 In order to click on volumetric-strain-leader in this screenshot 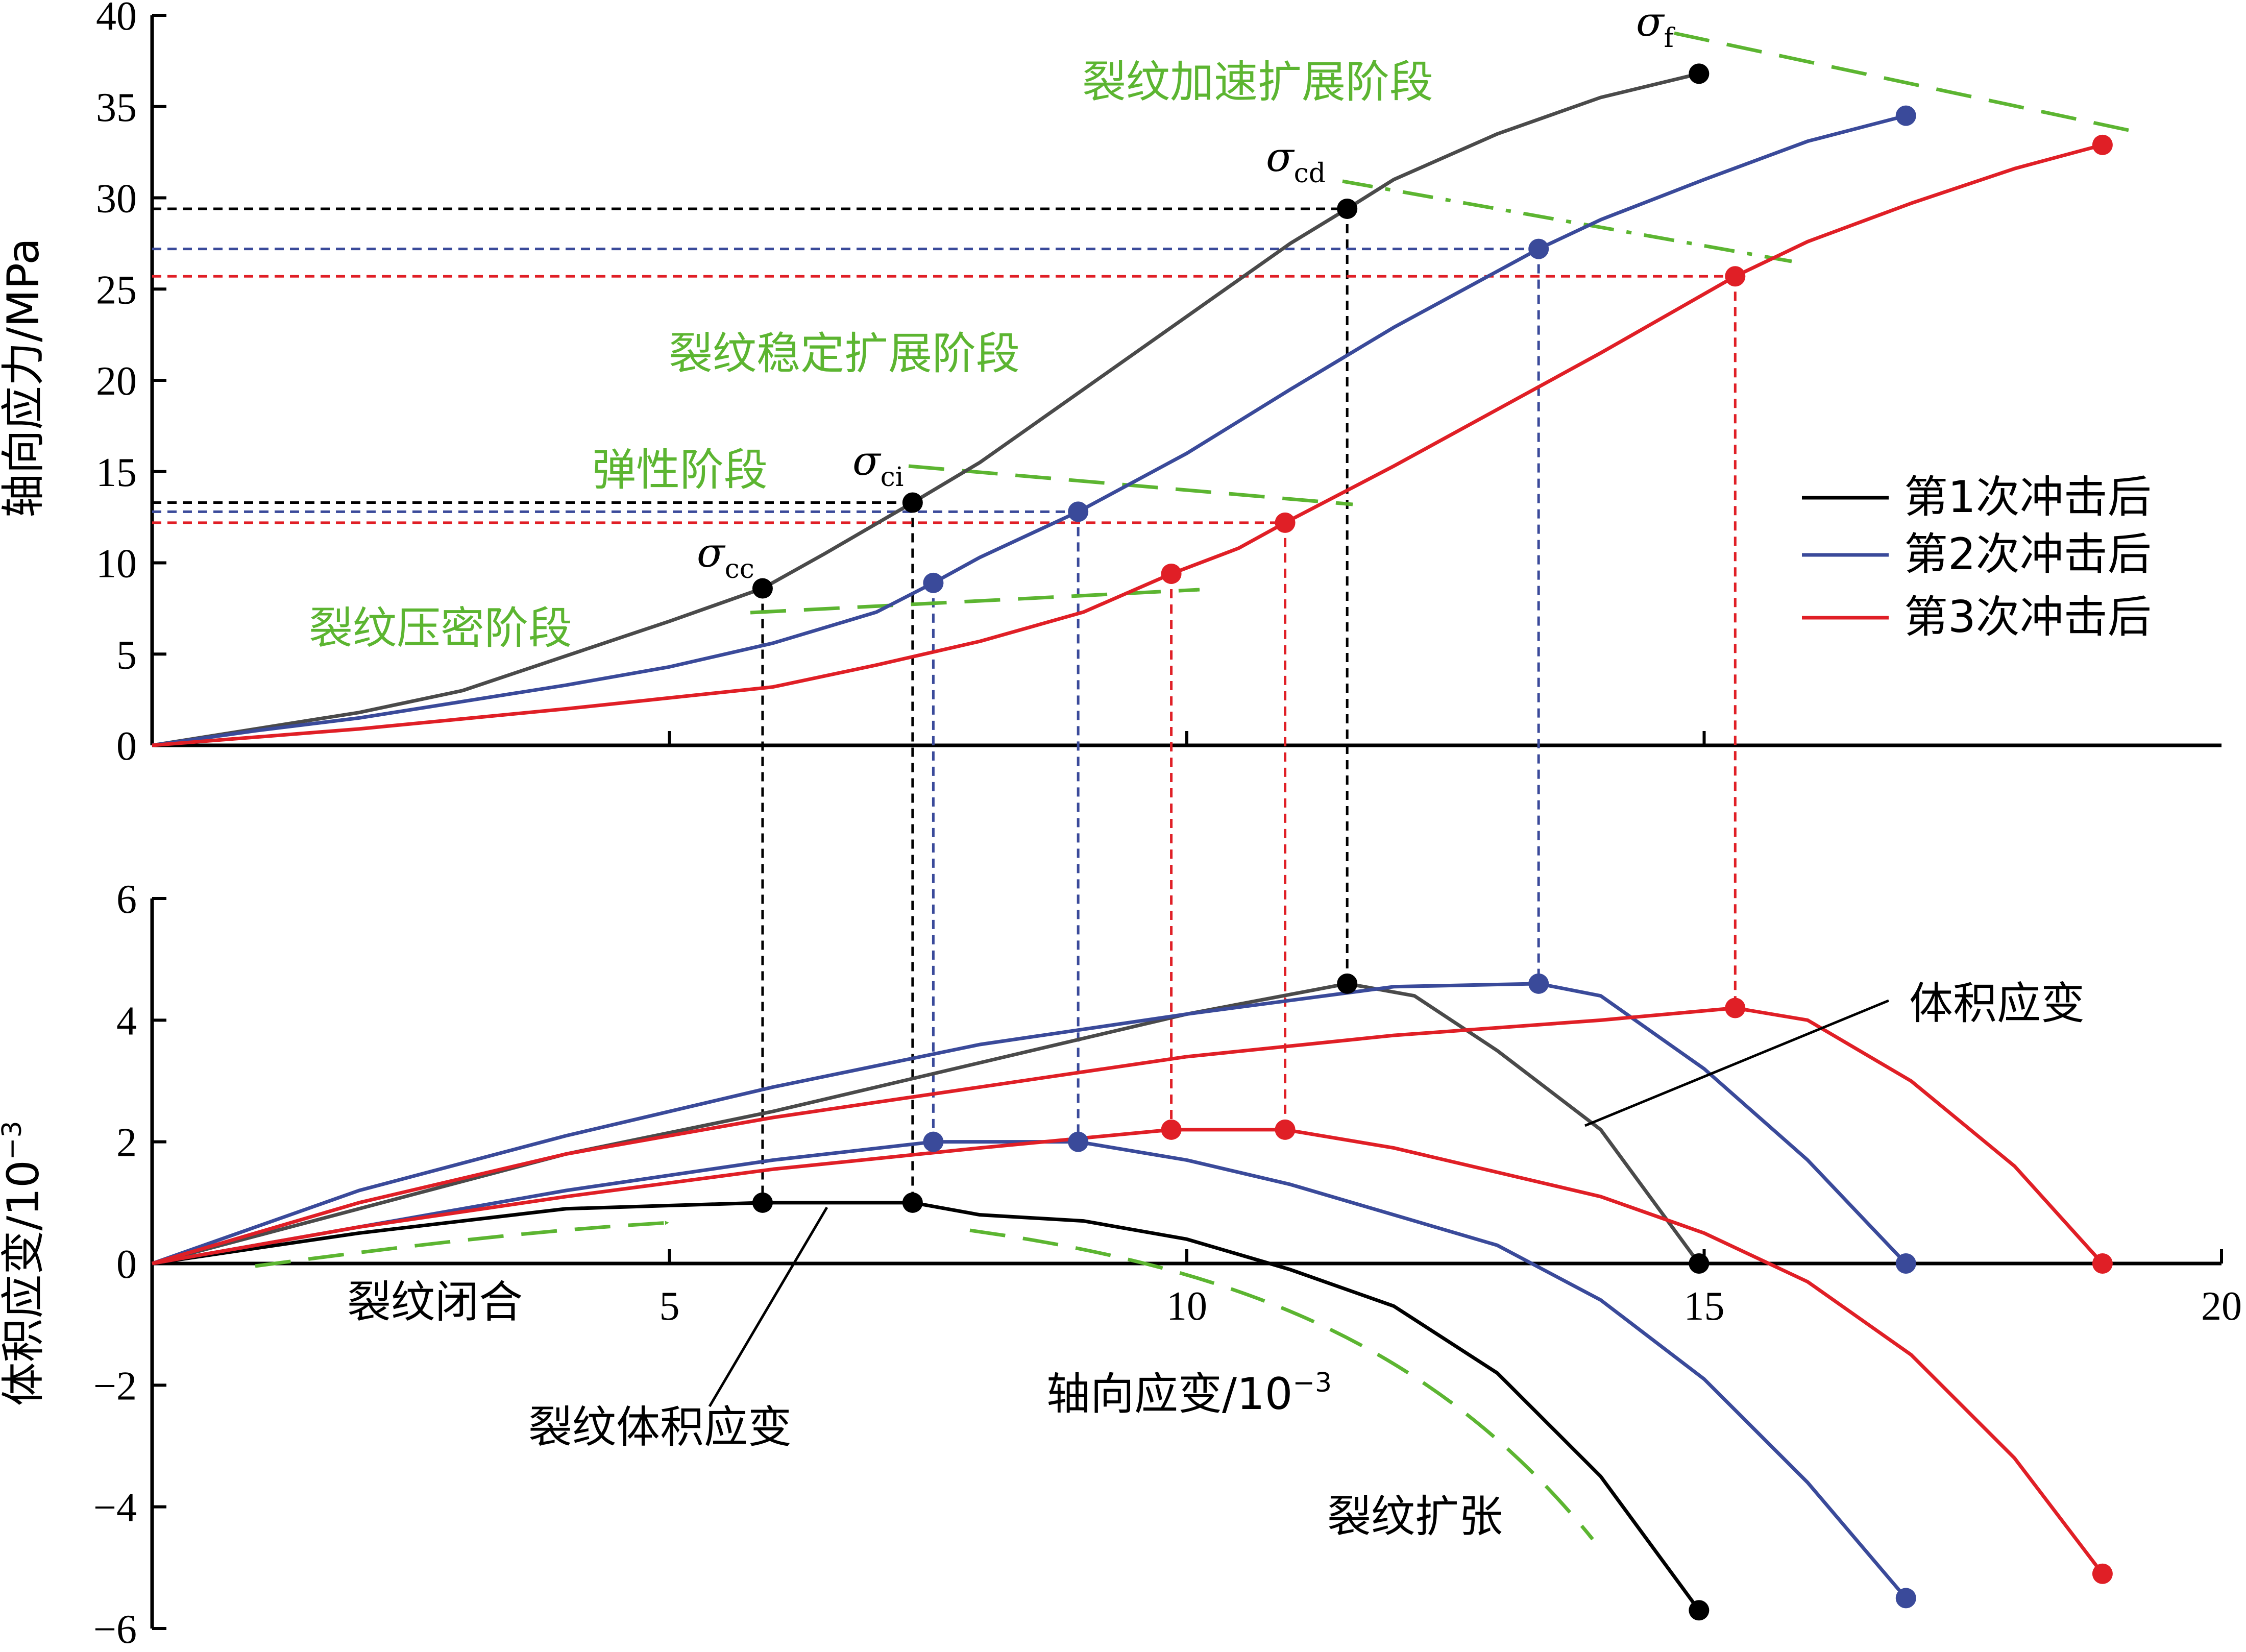, I will do `click(1737, 1063)`.